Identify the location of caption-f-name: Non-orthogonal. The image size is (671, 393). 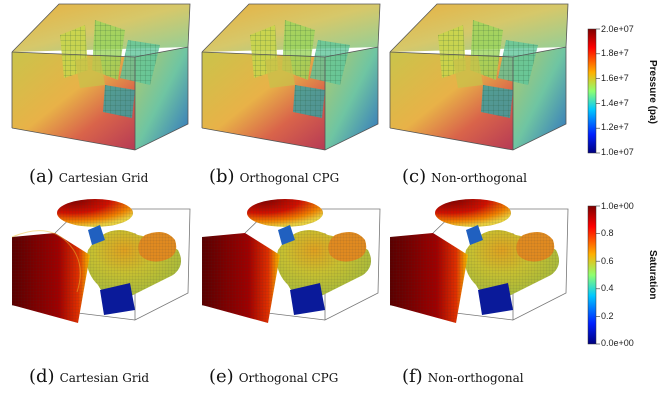
(475, 378).